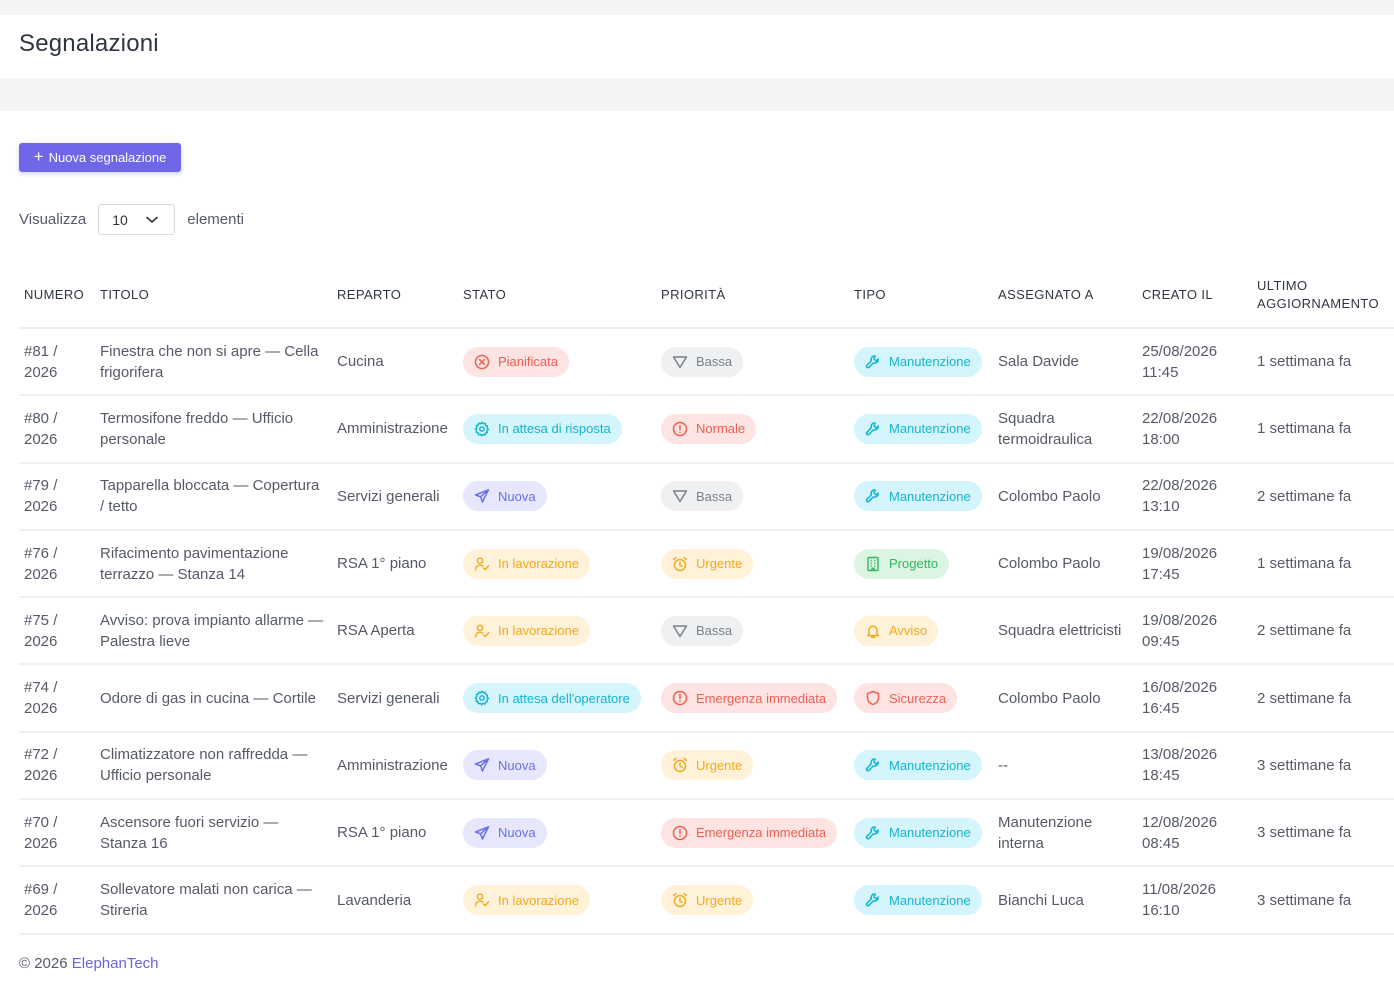 The width and height of the screenshot is (1394, 991). Describe the element at coordinates (1323, 496) in the screenshot. I see `cell-aggiornamento: 2 settimane fa` at that location.